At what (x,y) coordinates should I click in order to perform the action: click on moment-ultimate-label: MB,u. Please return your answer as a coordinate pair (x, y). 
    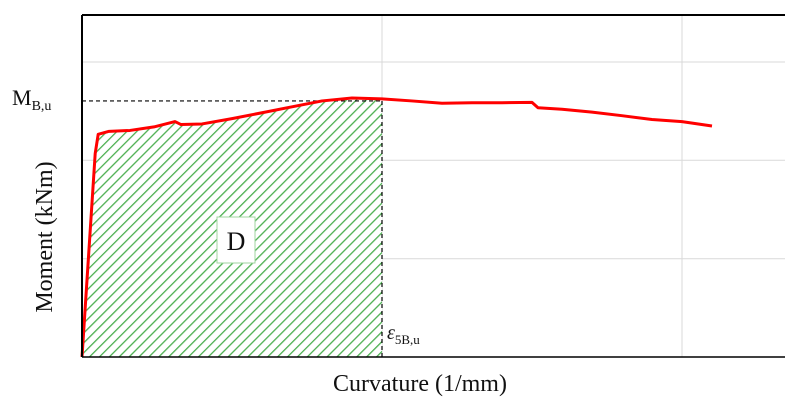
    Looking at the image, I should click on (31, 99).